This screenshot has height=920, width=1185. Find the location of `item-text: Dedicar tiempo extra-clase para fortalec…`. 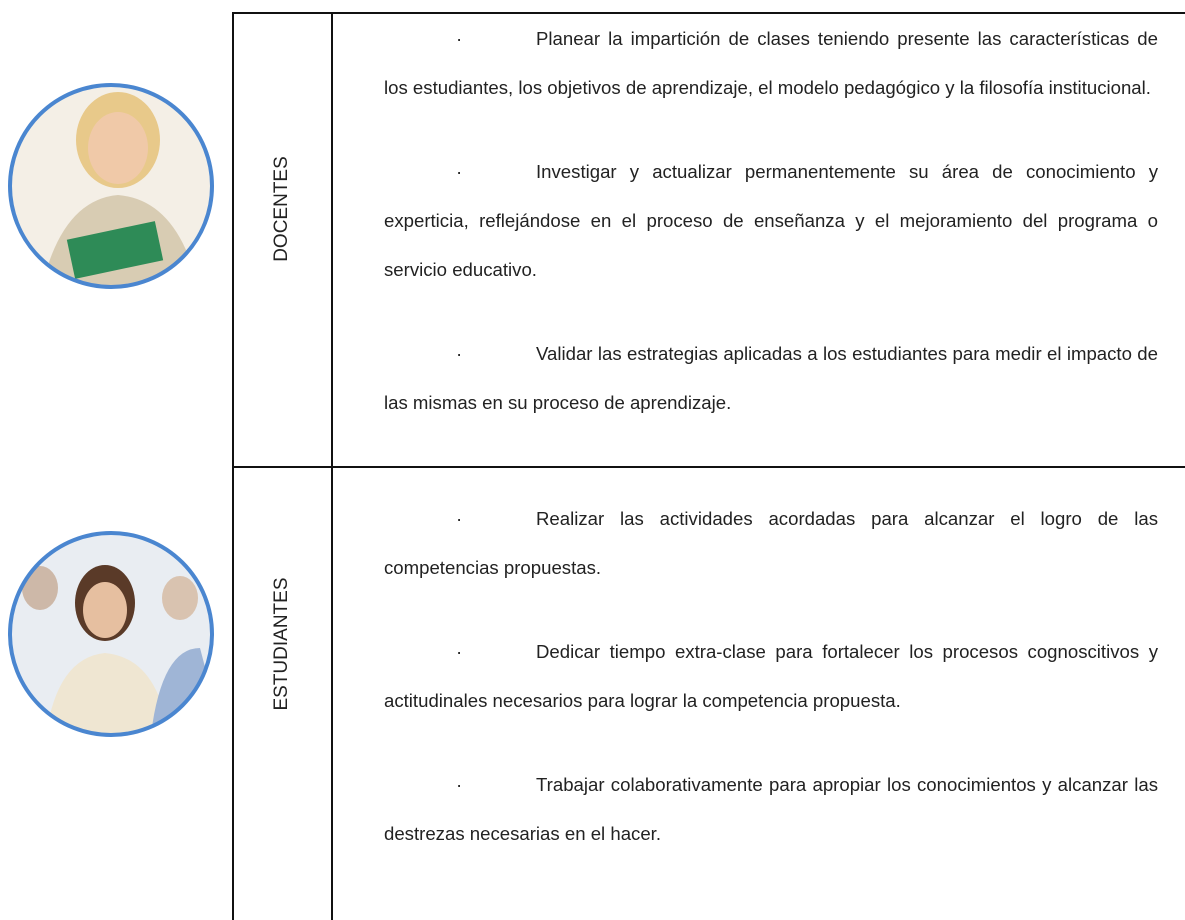

item-text: Dedicar tiempo extra-clase para fortalec… is located at coordinates (771, 676).